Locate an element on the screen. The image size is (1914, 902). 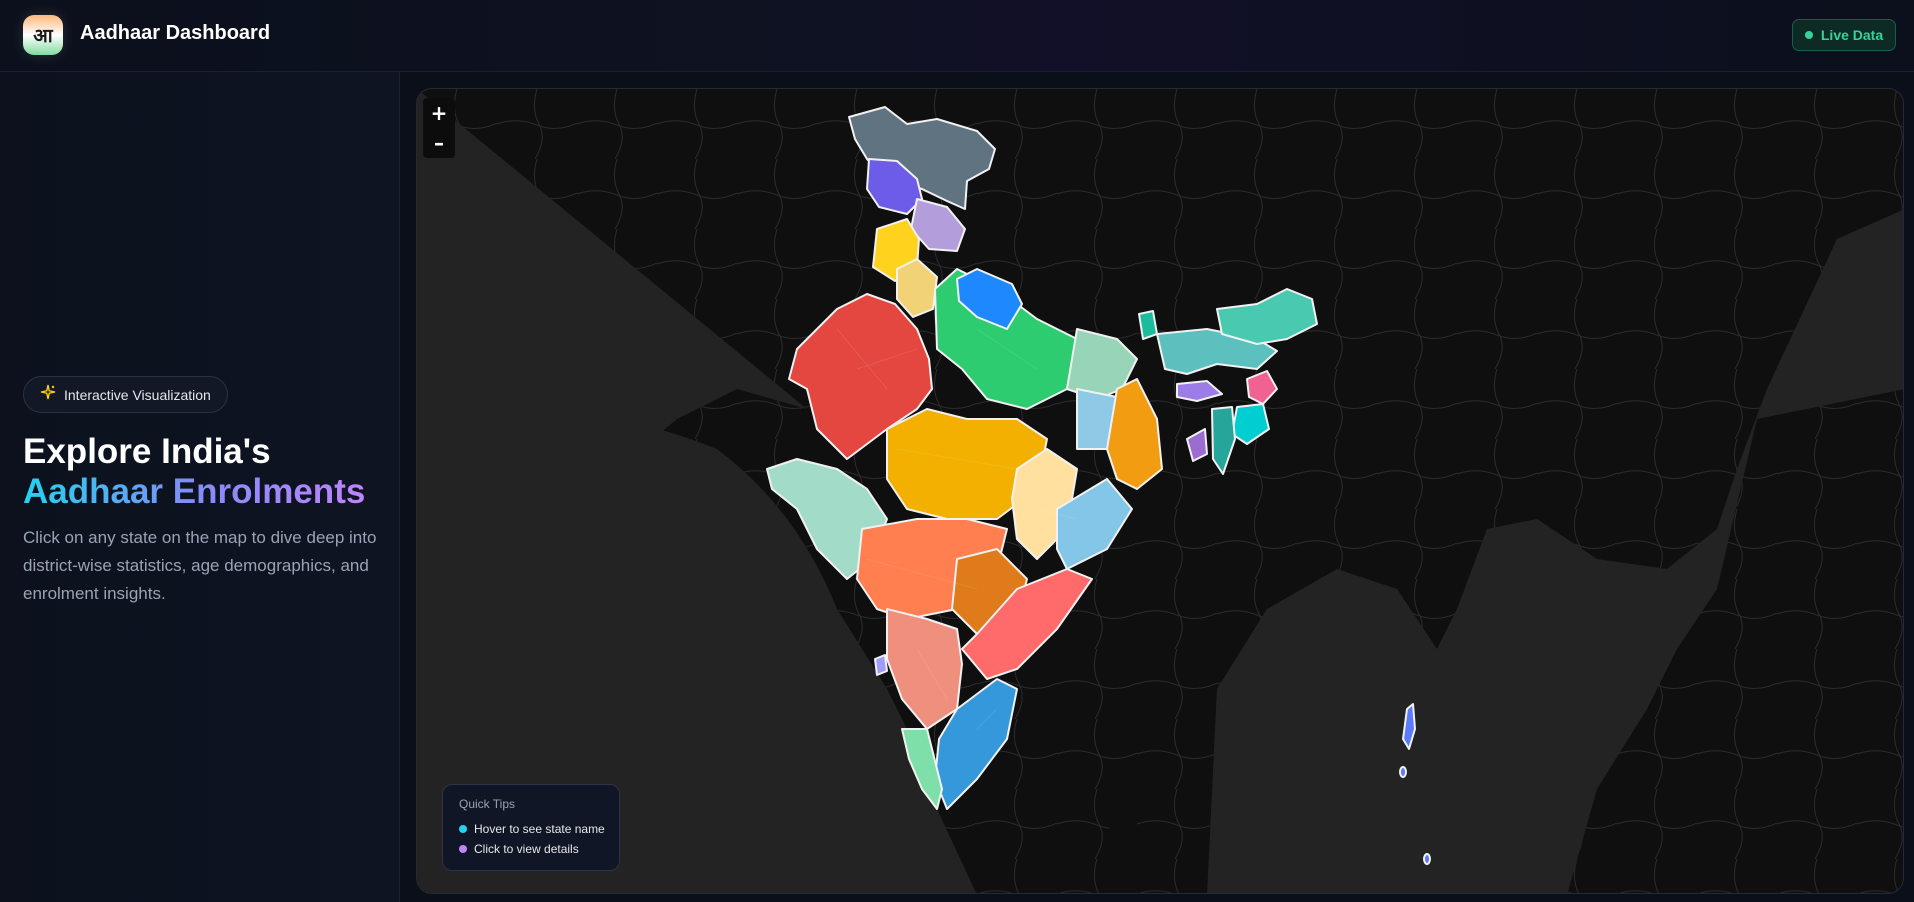
live-data-badge: Live Data is located at coordinates (1844, 35).